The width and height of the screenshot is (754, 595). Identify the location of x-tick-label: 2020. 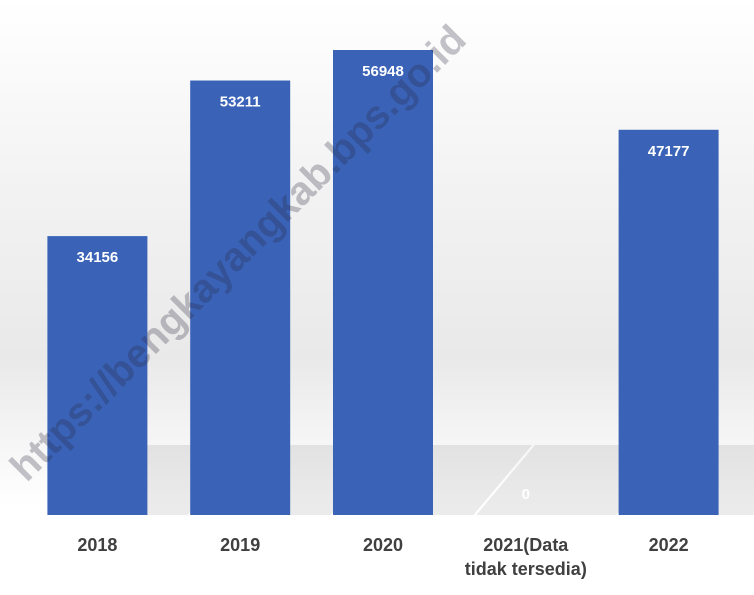
(383, 545).